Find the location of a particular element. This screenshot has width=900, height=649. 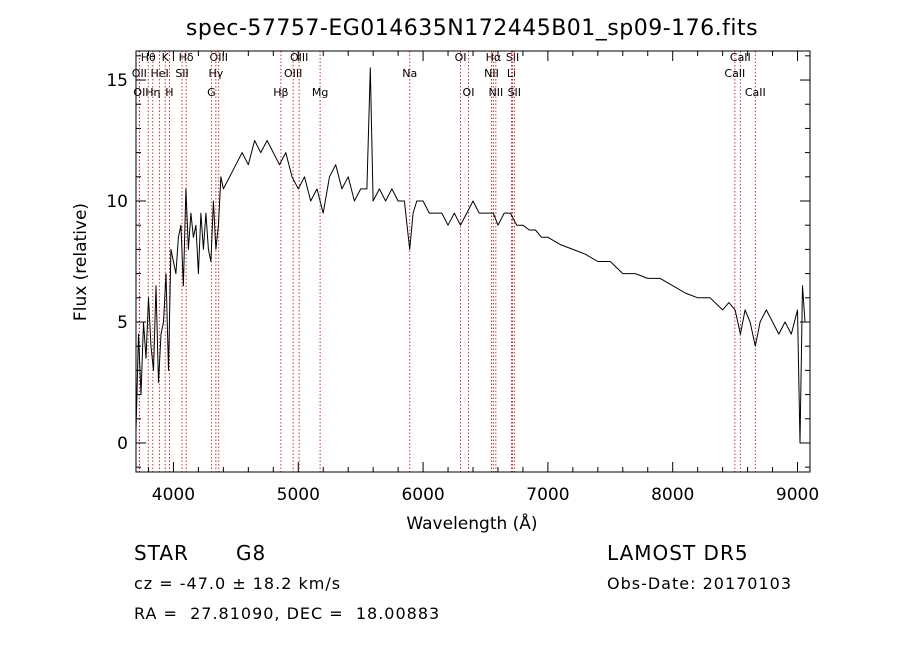

marker-label-14: Na is located at coordinates (409, 73).